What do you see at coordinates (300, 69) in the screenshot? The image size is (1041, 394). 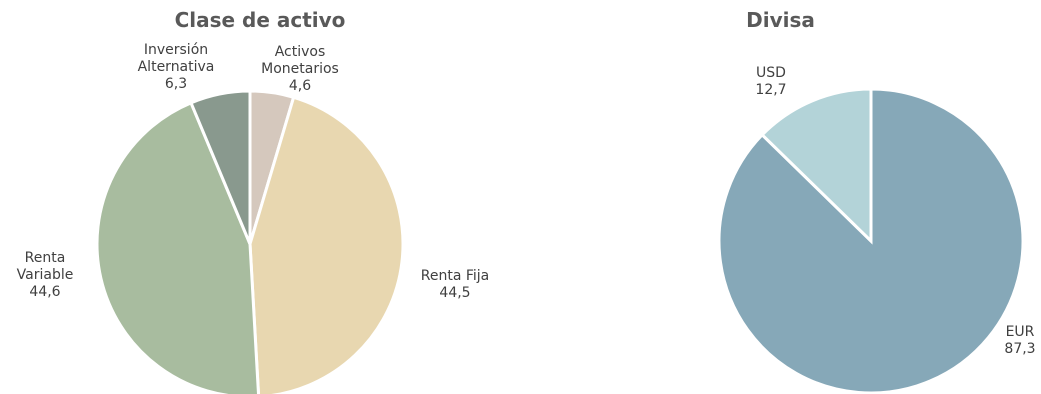 I see `slice-label-0: Activos Monetarios 4,6` at bounding box center [300, 69].